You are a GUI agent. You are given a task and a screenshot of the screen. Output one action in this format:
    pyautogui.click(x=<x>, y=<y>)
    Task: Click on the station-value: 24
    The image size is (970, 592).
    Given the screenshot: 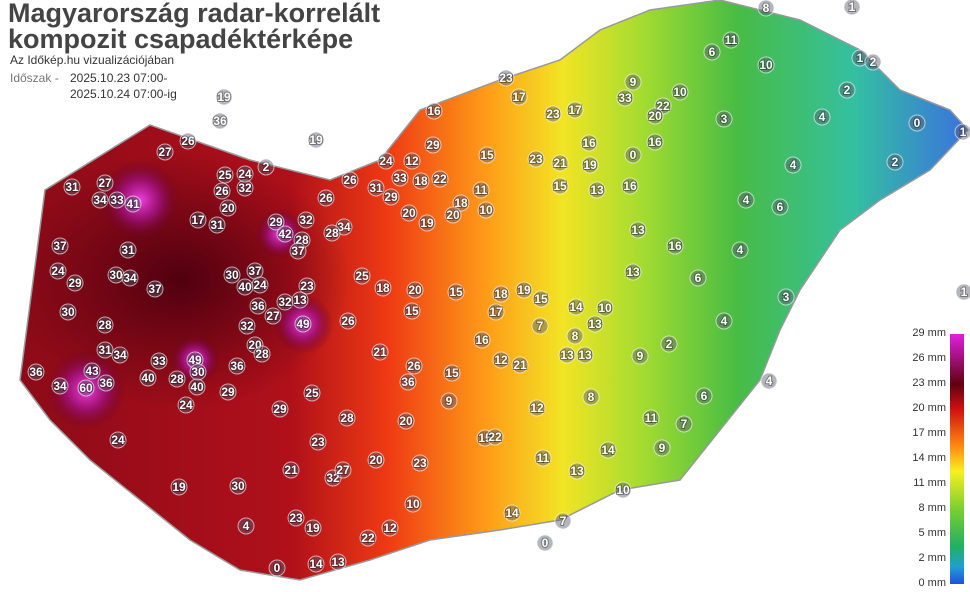 What is the action you would take?
    pyautogui.click(x=118, y=440)
    